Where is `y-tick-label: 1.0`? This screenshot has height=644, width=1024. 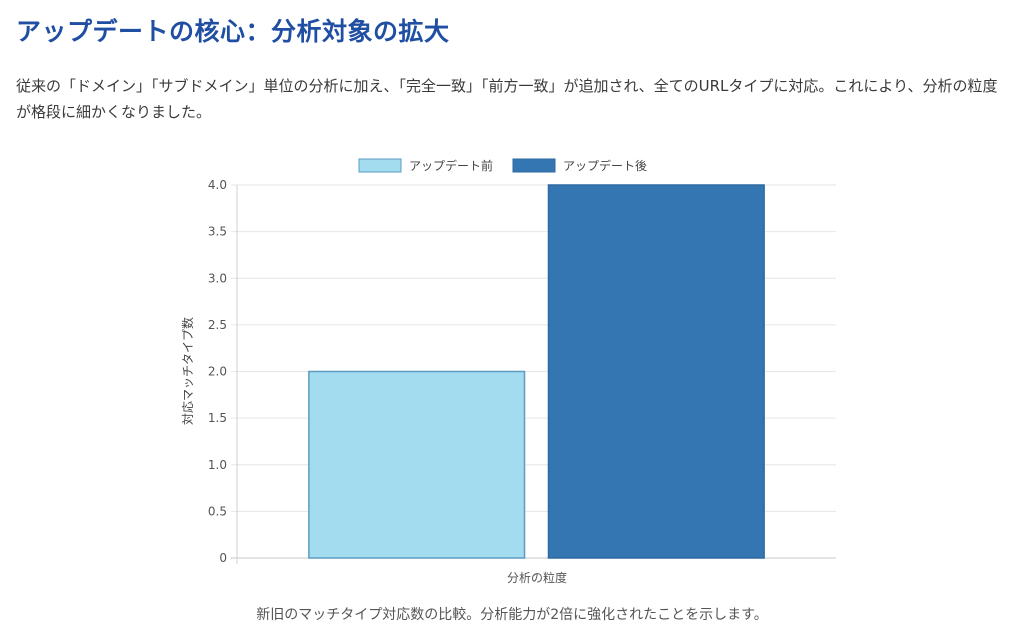 y-tick-label: 1.0 is located at coordinates (217, 465).